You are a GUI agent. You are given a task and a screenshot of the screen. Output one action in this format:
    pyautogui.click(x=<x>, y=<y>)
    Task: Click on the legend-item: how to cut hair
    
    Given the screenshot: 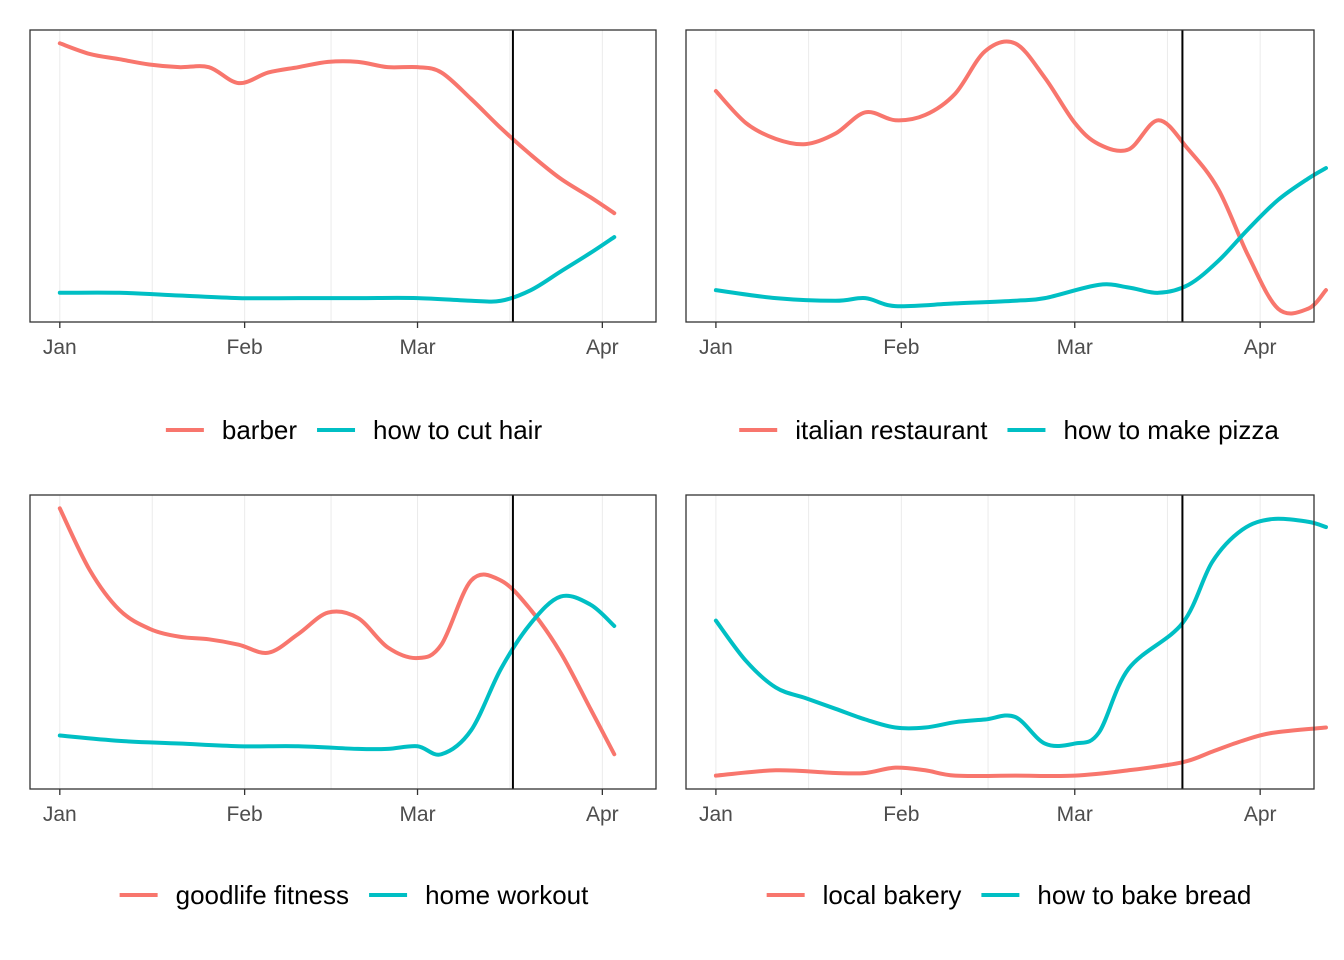 What is the action you would take?
    pyautogui.click(x=429, y=430)
    